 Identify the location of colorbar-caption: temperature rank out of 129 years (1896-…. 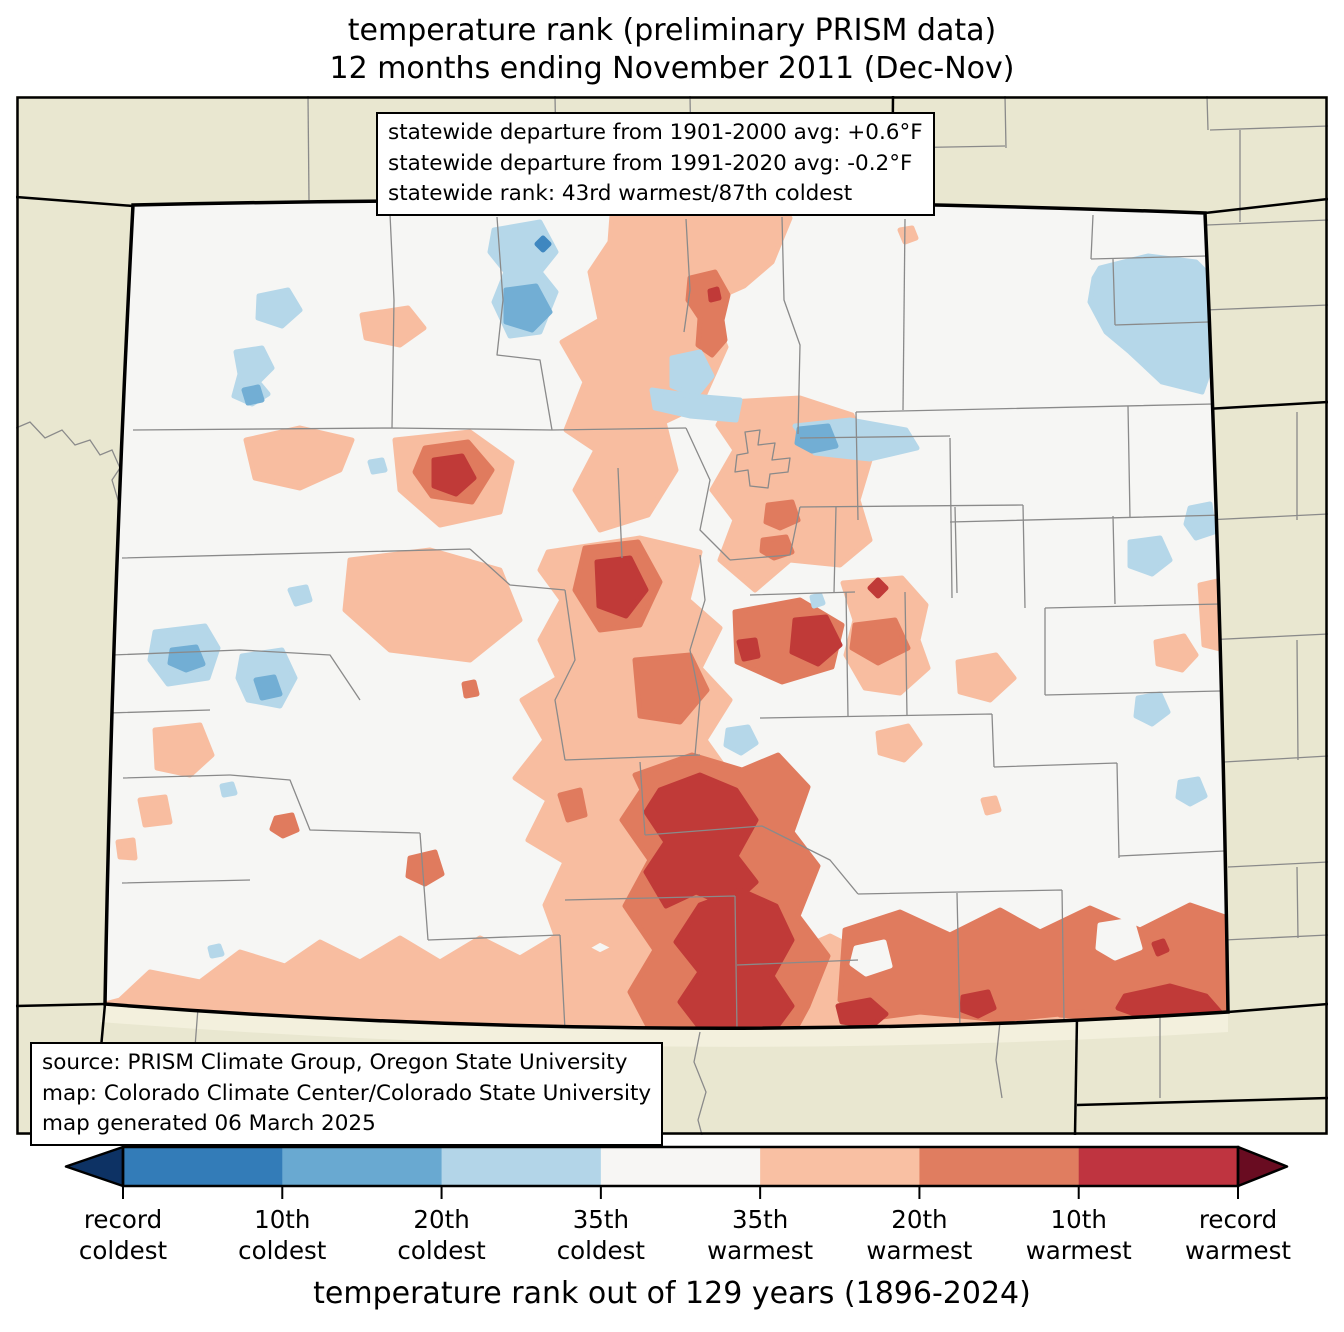
(672, 1293).